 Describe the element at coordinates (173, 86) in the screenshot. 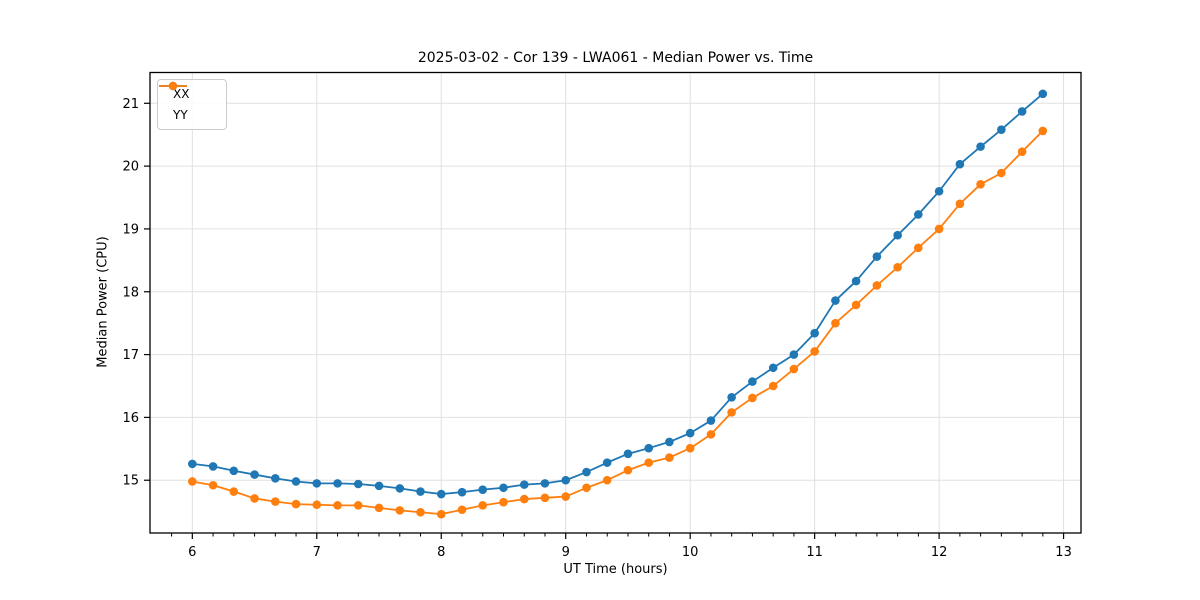

I see `legend-line-sample-yy` at that location.